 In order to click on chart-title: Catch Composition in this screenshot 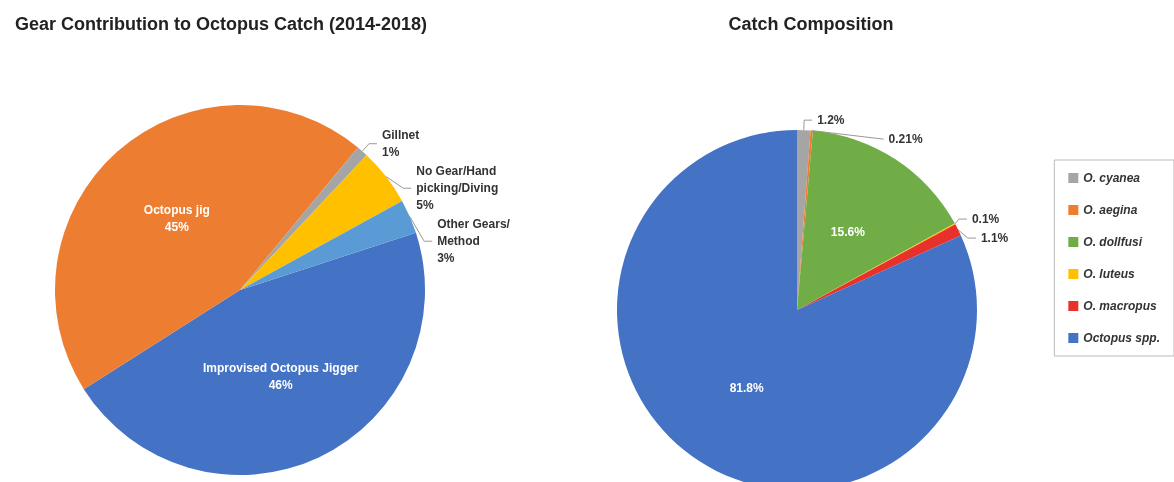, I will do `click(811, 24)`.